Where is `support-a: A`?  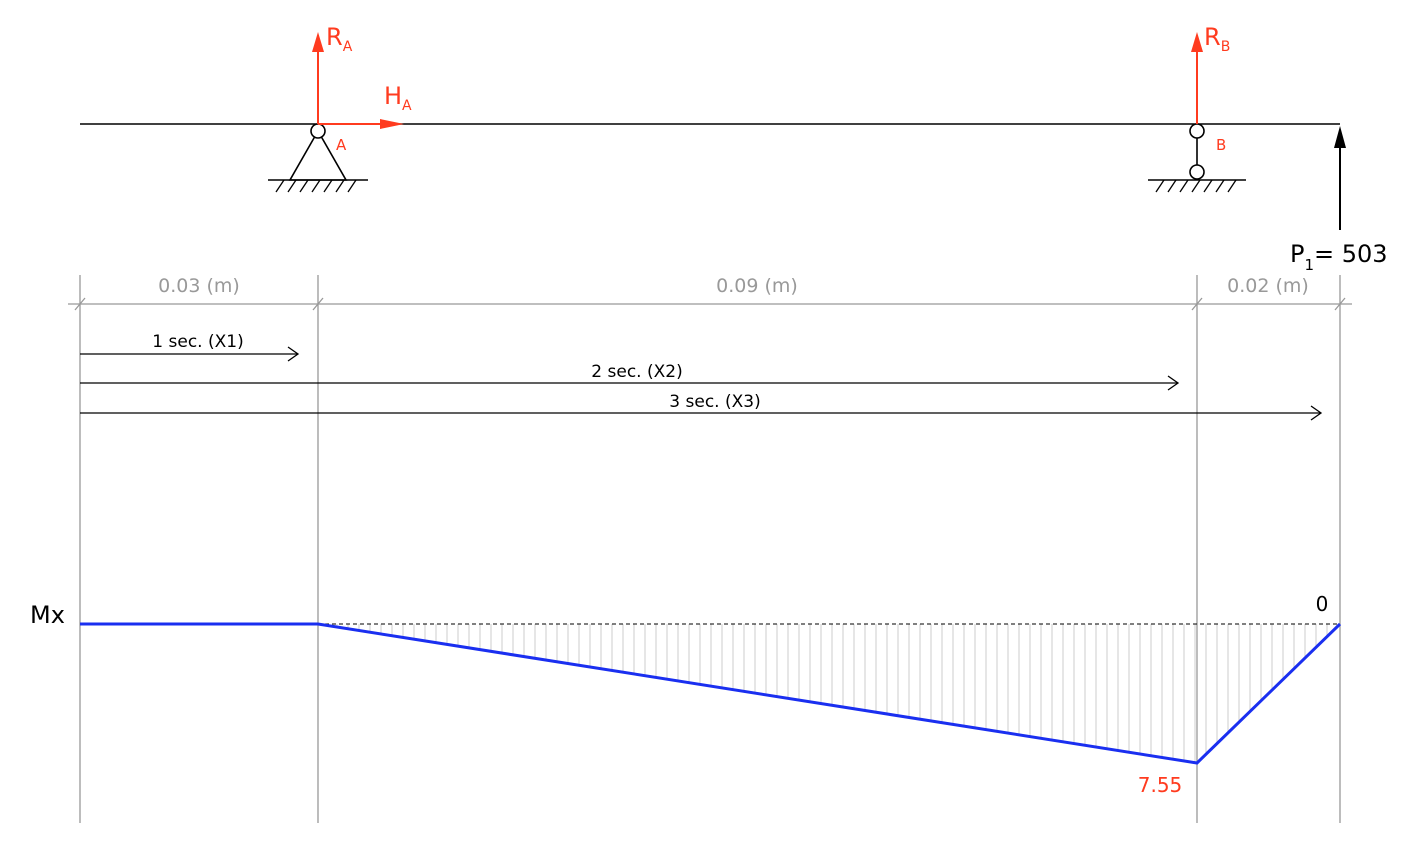 support-a: A is located at coordinates (318, 158).